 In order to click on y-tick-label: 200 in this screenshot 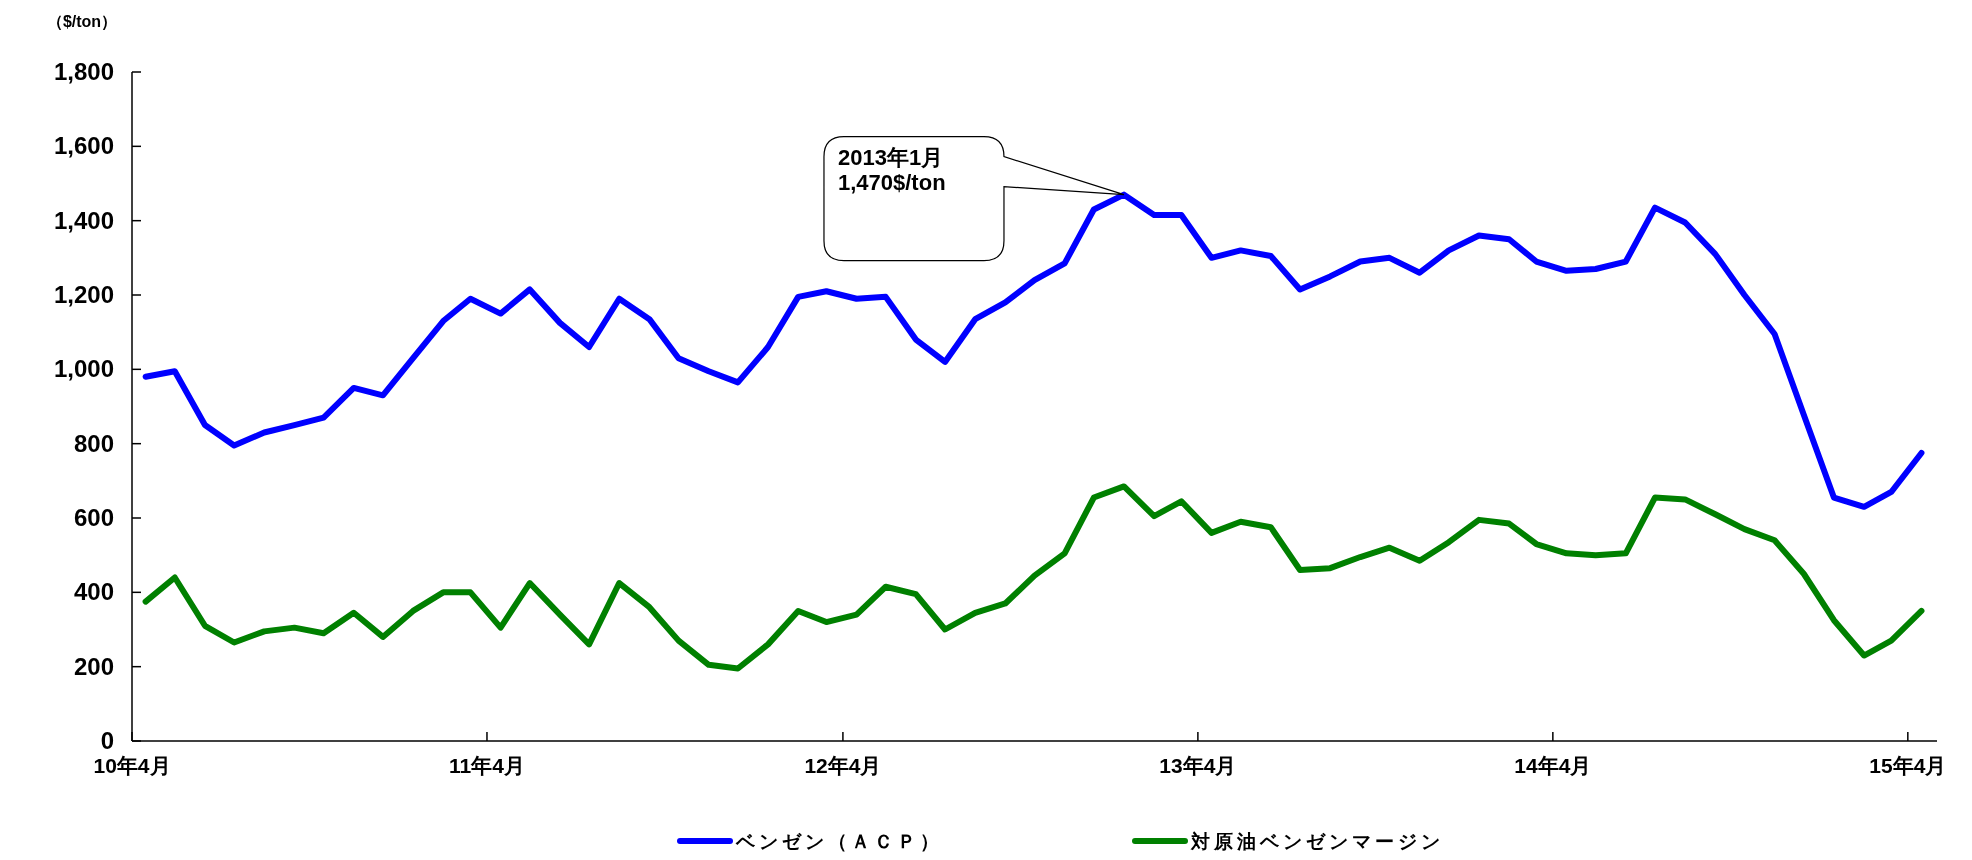, I will do `click(93, 666)`.